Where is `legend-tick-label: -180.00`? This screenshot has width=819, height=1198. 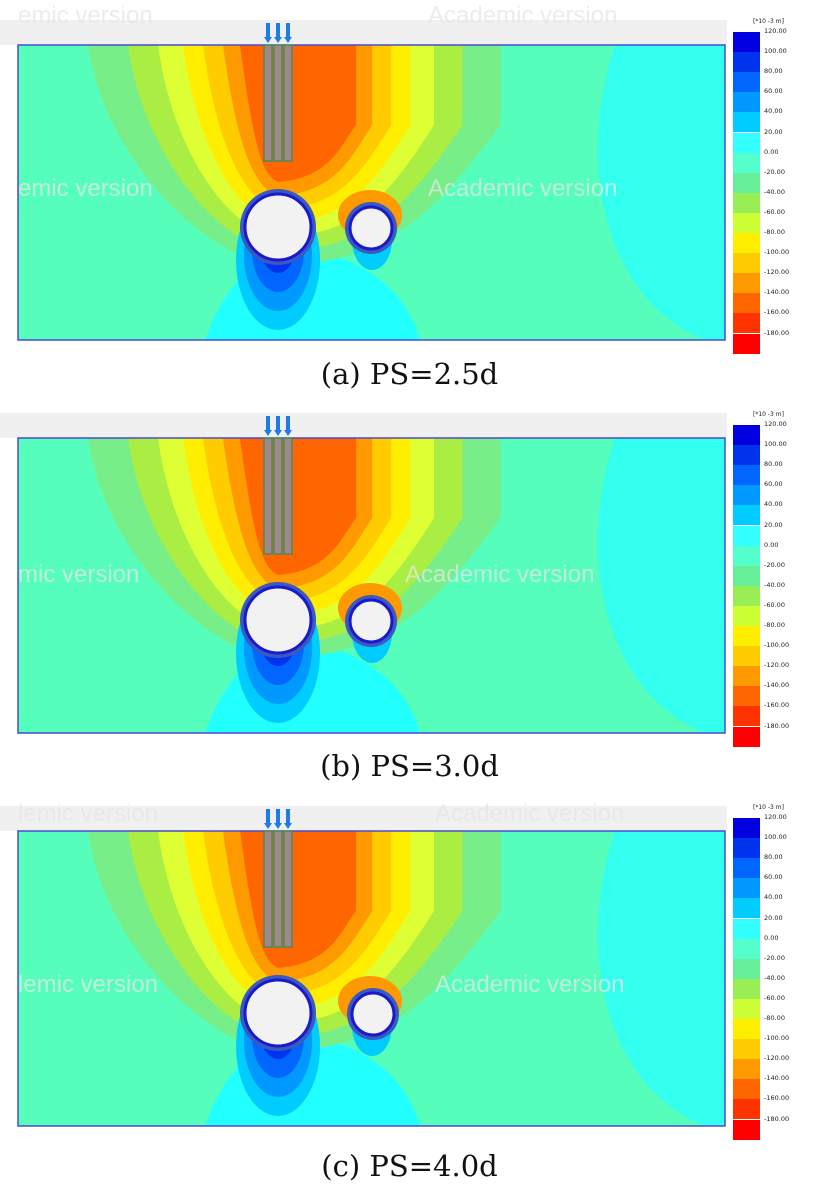 legend-tick-label: -180.00 is located at coordinates (777, 332).